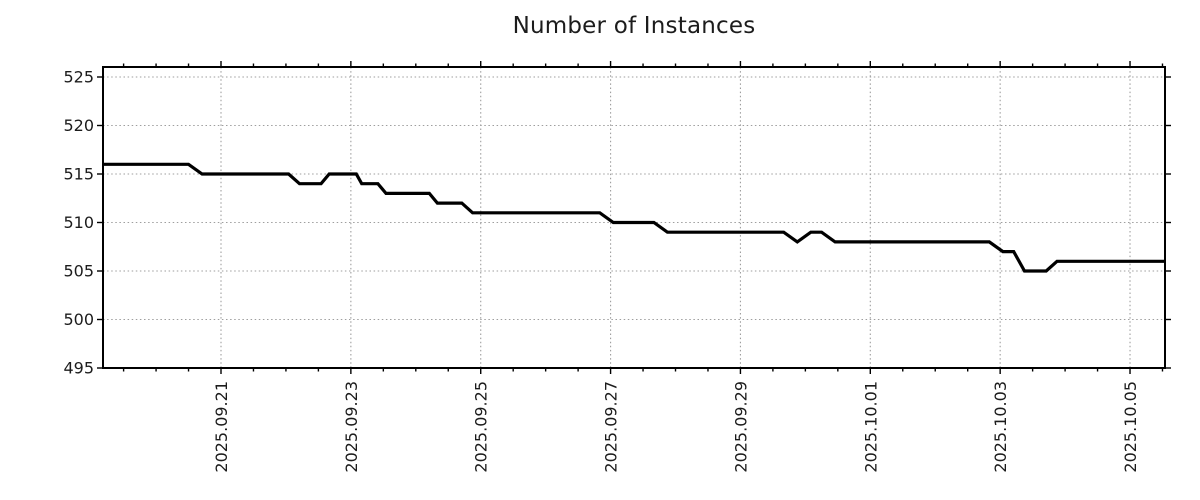  What do you see at coordinates (78, 125) in the screenshot?
I see `y-tick-label: 520` at bounding box center [78, 125].